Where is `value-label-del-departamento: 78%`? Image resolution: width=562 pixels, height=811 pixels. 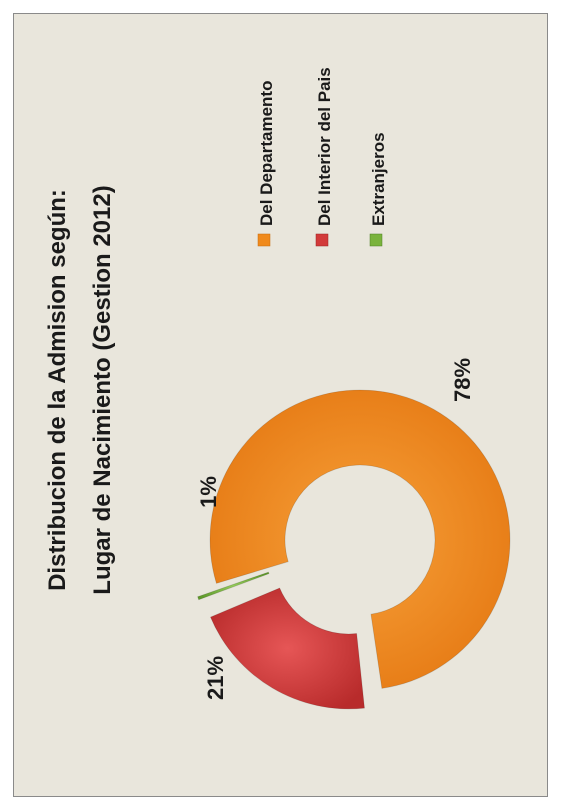
value-label-del-departamento: 78% is located at coordinates (462, 380).